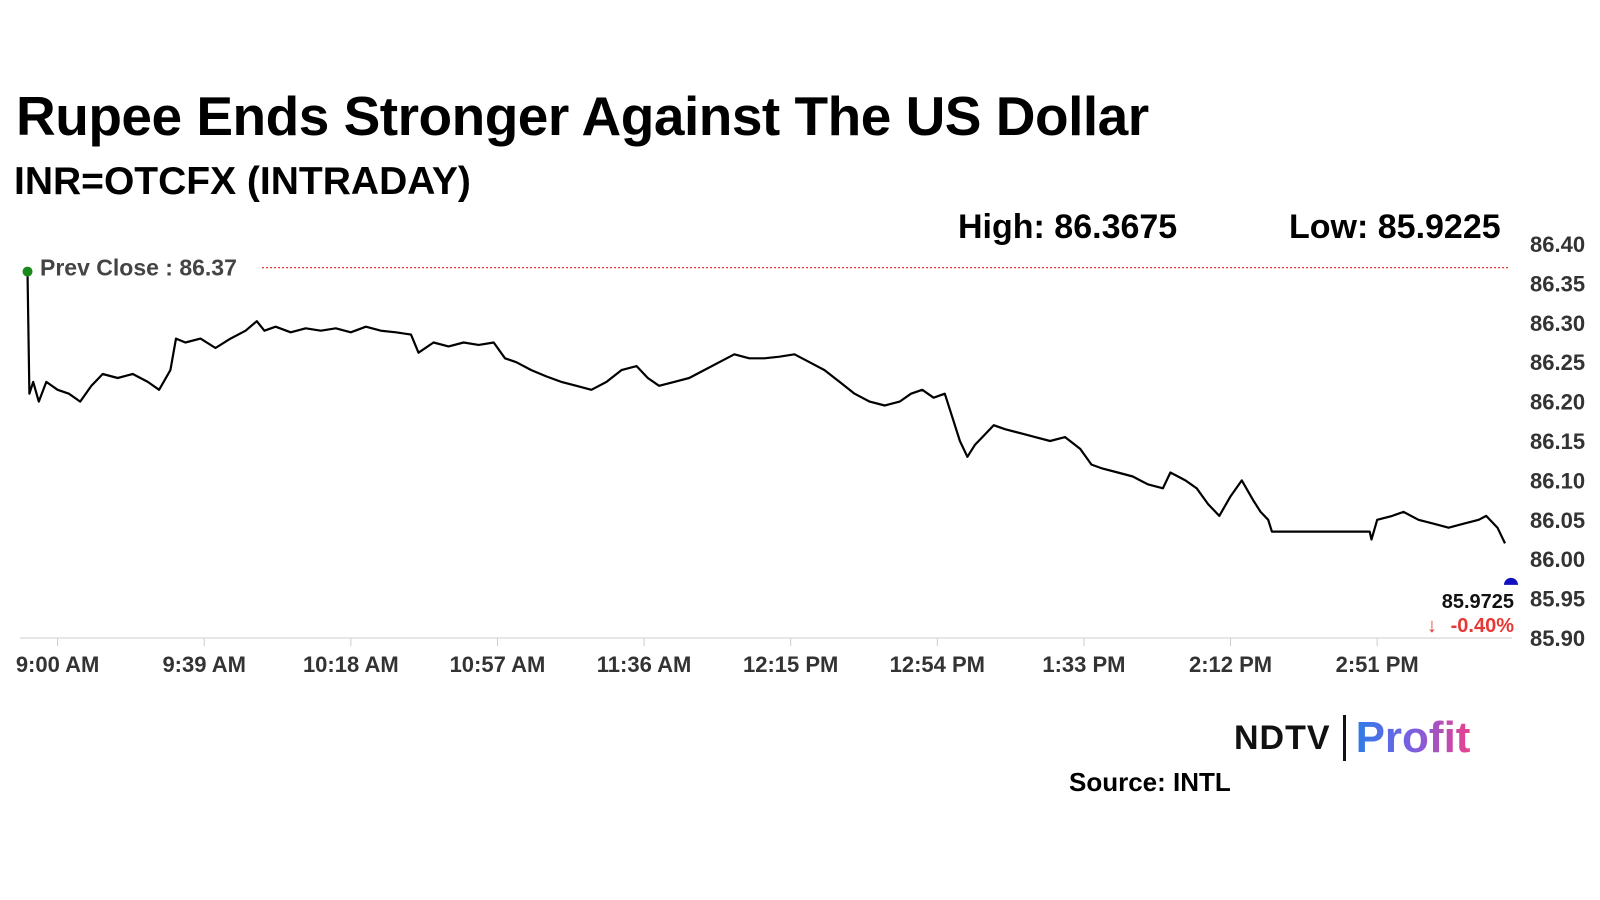  What do you see at coordinates (242, 181) in the screenshot?
I see `chart-subtitle: INR=OTCFX (INTRADAY)` at bounding box center [242, 181].